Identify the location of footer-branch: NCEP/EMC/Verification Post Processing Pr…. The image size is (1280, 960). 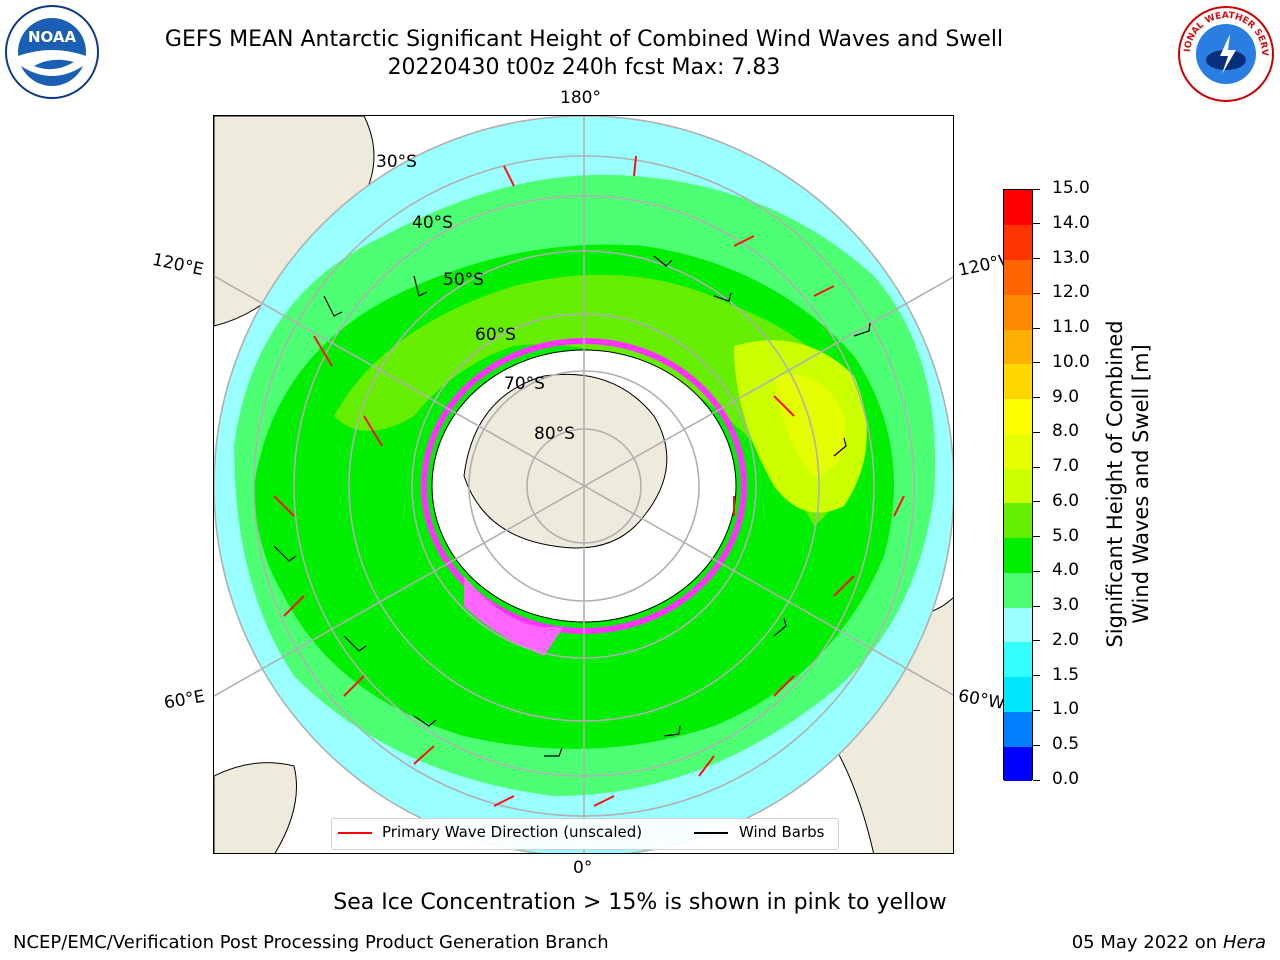
(311, 942).